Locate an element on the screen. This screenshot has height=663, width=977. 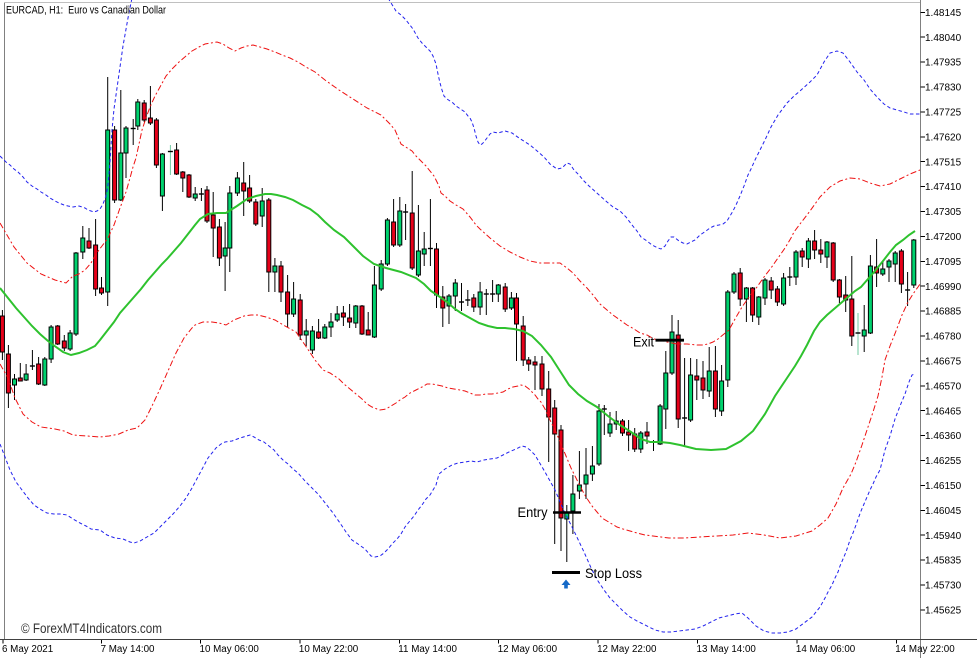
svg-text: Exit is located at coordinates (643, 342).